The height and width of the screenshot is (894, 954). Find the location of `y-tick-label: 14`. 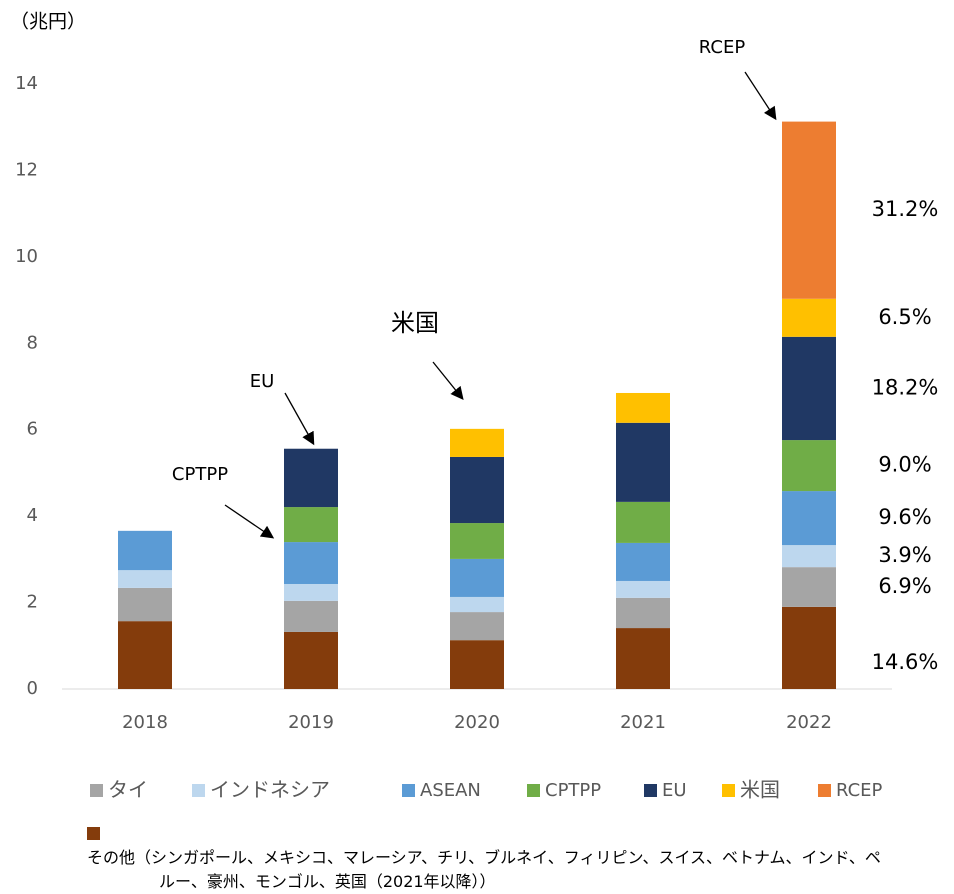

y-tick-label: 14 is located at coordinates (26, 83).